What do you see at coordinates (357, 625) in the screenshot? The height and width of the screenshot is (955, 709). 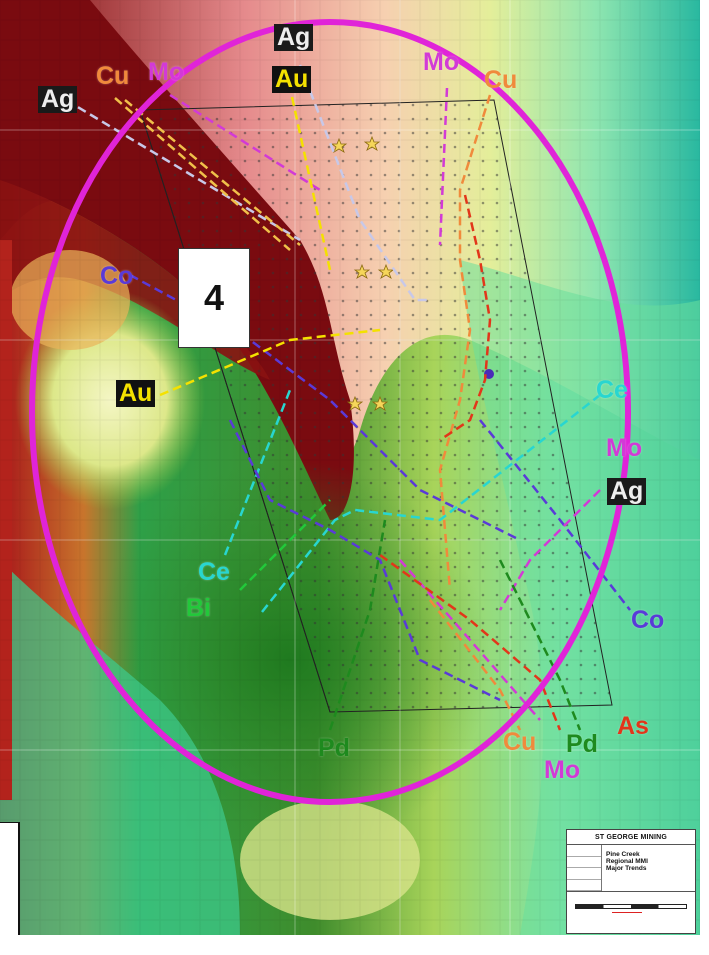 I see `trend-pd-bottom` at bounding box center [357, 625].